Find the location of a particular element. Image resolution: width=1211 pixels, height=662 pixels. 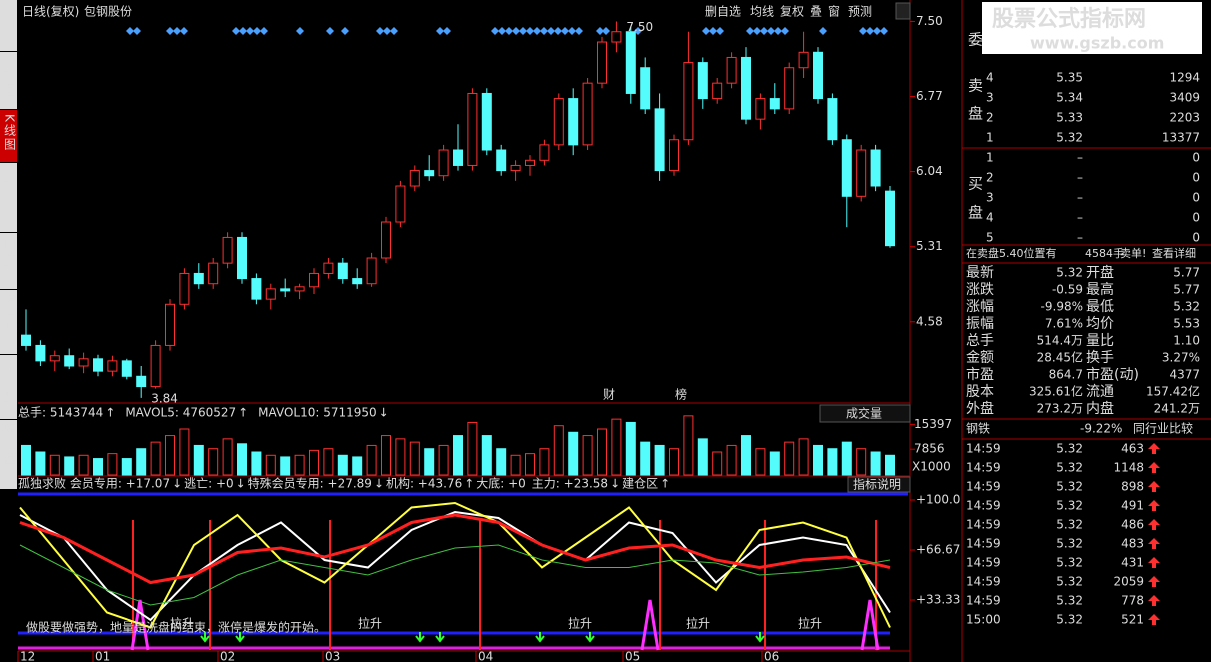

dropdown-label: 成交量 is located at coordinates (864, 413).